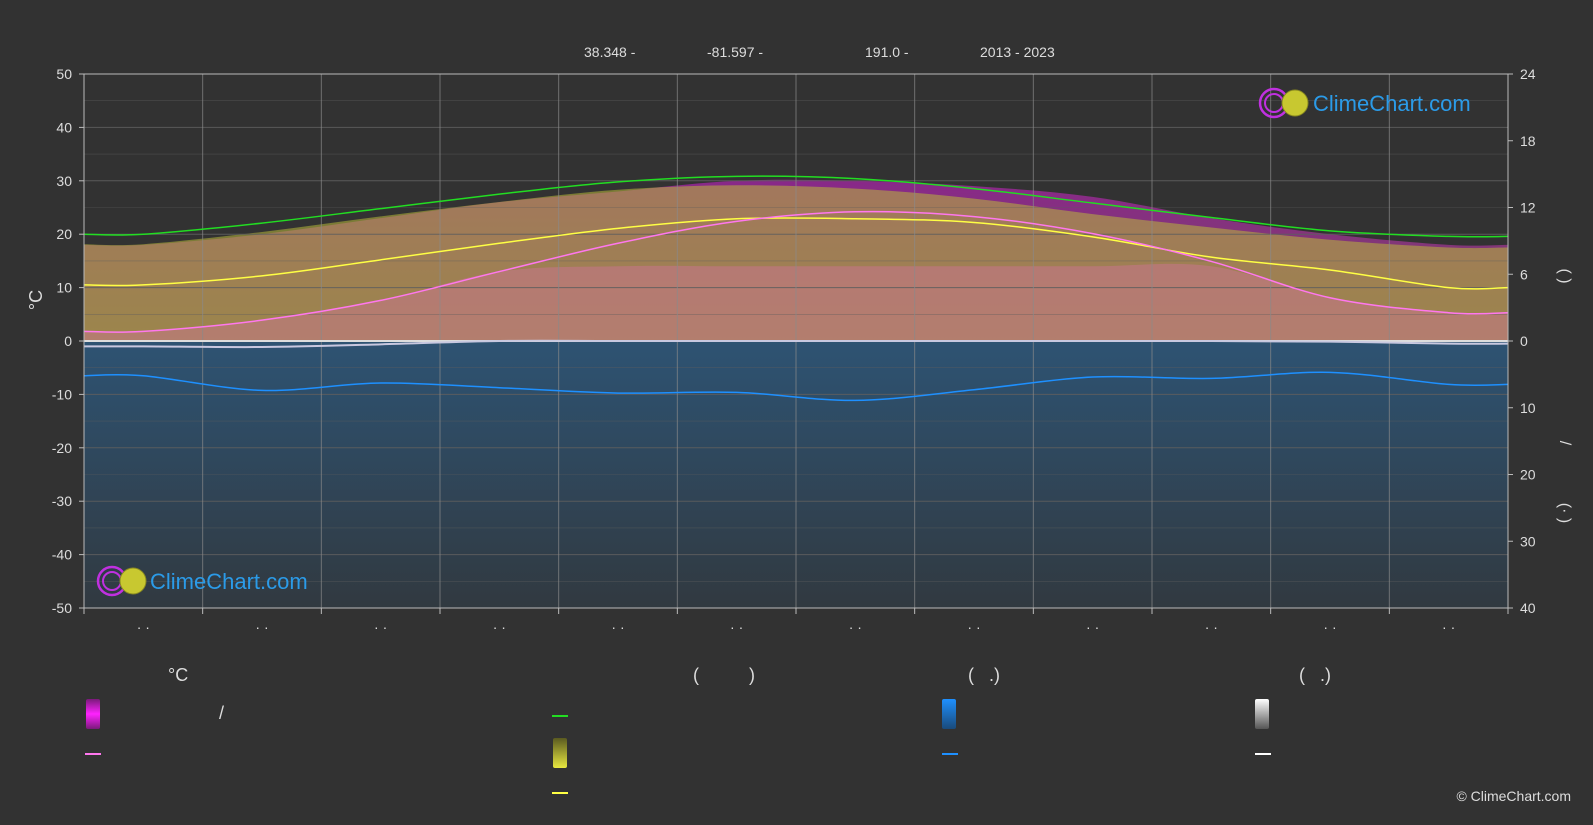 The image size is (1593, 825). Describe the element at coordinates (1528, 408) in the screenshot. I see `right-bottom-tick-label: 10` at that location.